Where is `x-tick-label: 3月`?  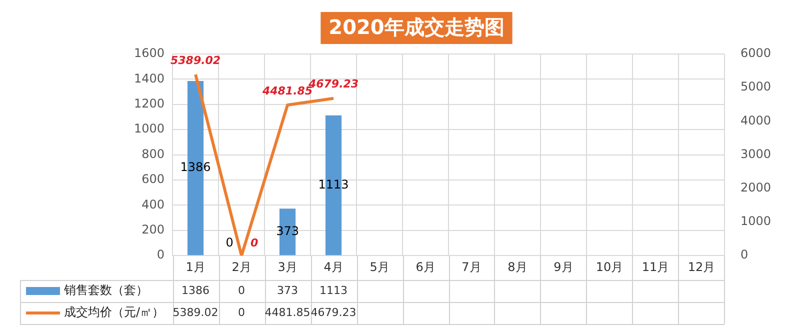 x-tick-label: 3月 is located at coordinates (288, 267).